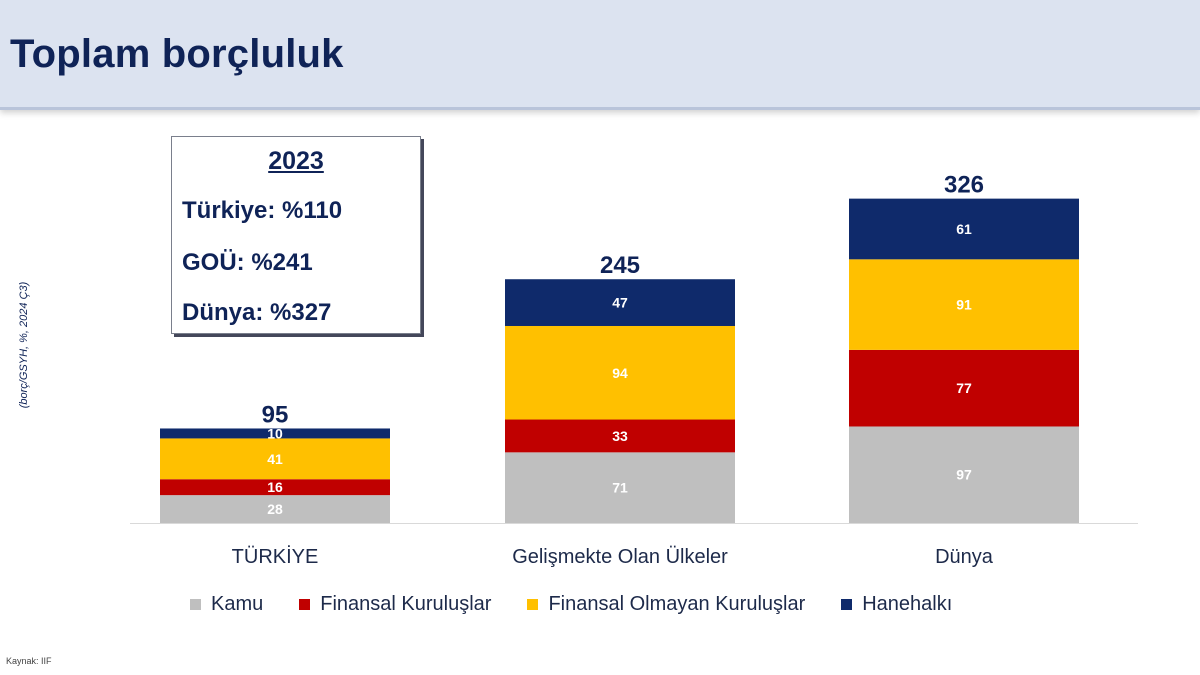 The width and height of the screenshot is (1200, 675). I want to click on info-box: 2023 Türkiye: %110 GOÜ: %241 Dünya: %327, so click(296, 235).